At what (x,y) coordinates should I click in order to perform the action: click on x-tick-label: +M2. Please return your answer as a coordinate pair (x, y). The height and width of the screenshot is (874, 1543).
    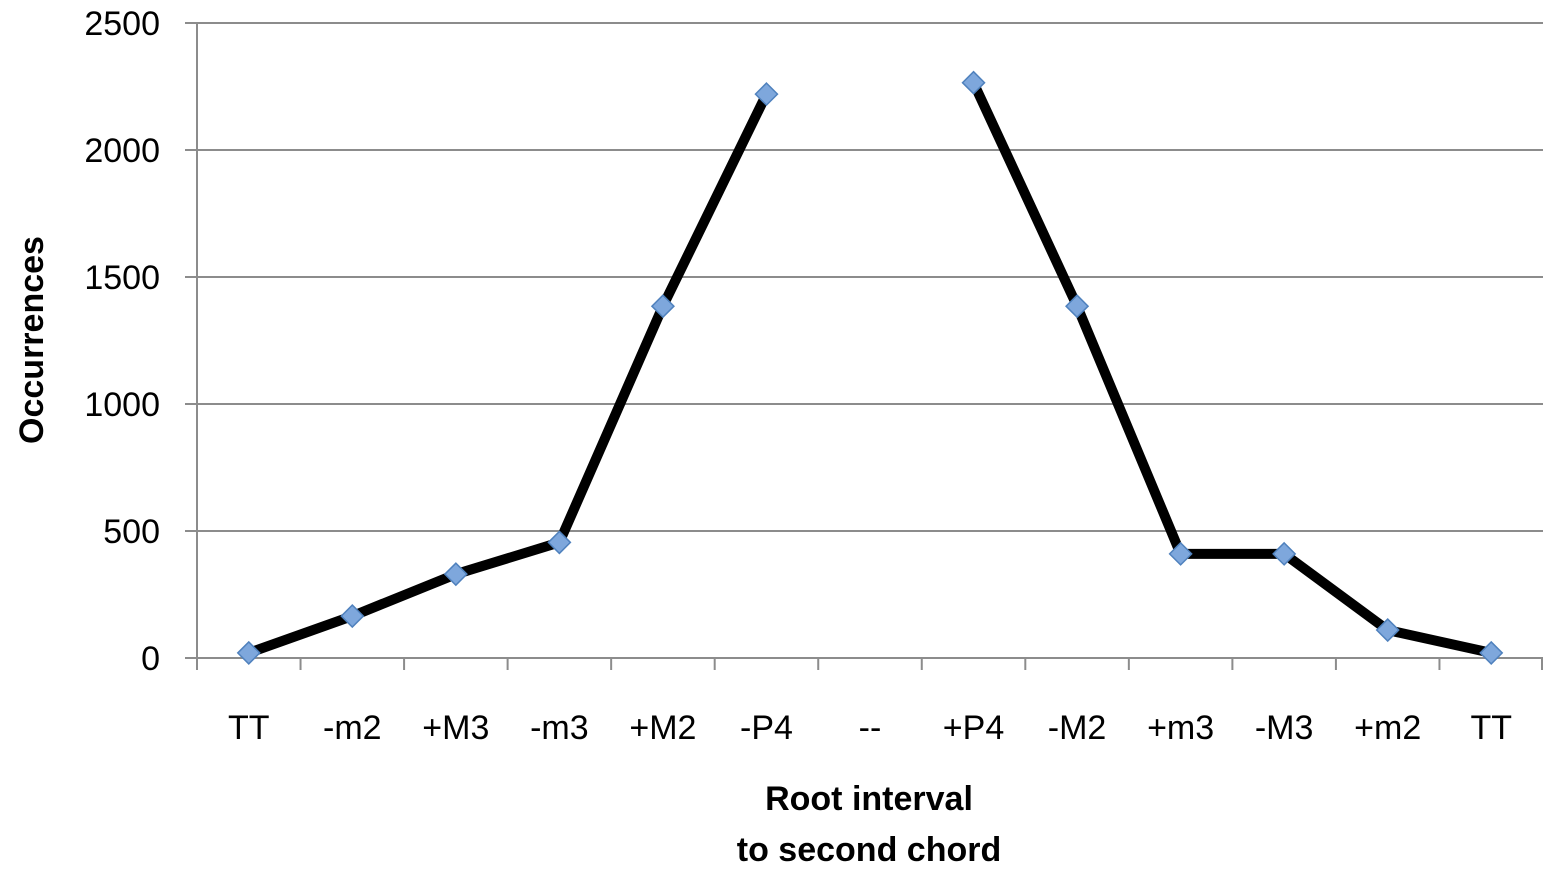
    Looking at the image, I should click on (662, 728).